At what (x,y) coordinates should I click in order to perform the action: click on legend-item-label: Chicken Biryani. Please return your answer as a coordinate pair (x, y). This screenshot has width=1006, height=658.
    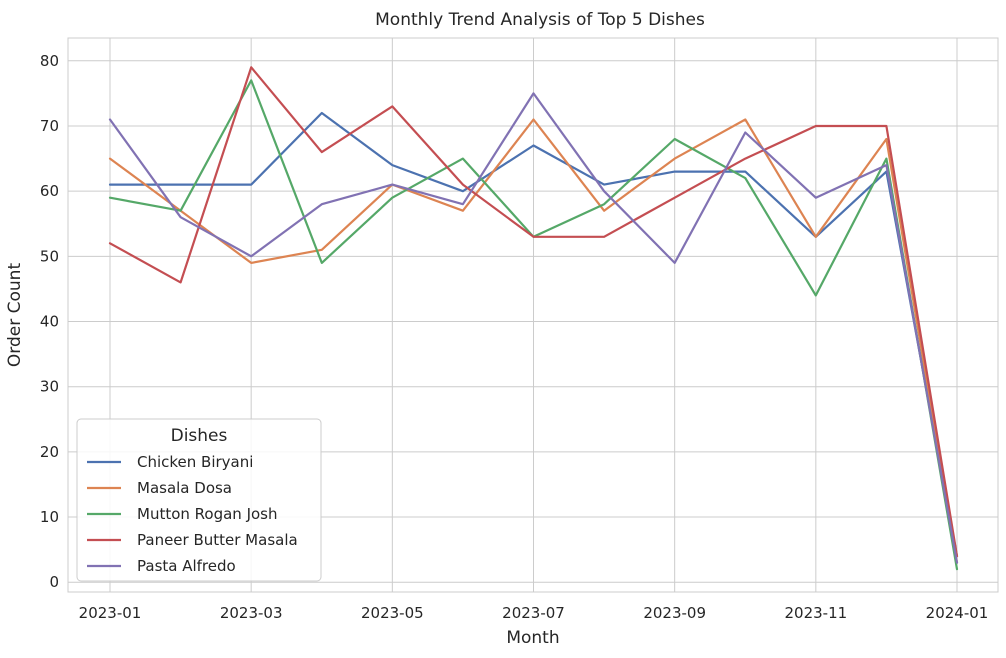
    Looking at the image, I should click on (195, 462).